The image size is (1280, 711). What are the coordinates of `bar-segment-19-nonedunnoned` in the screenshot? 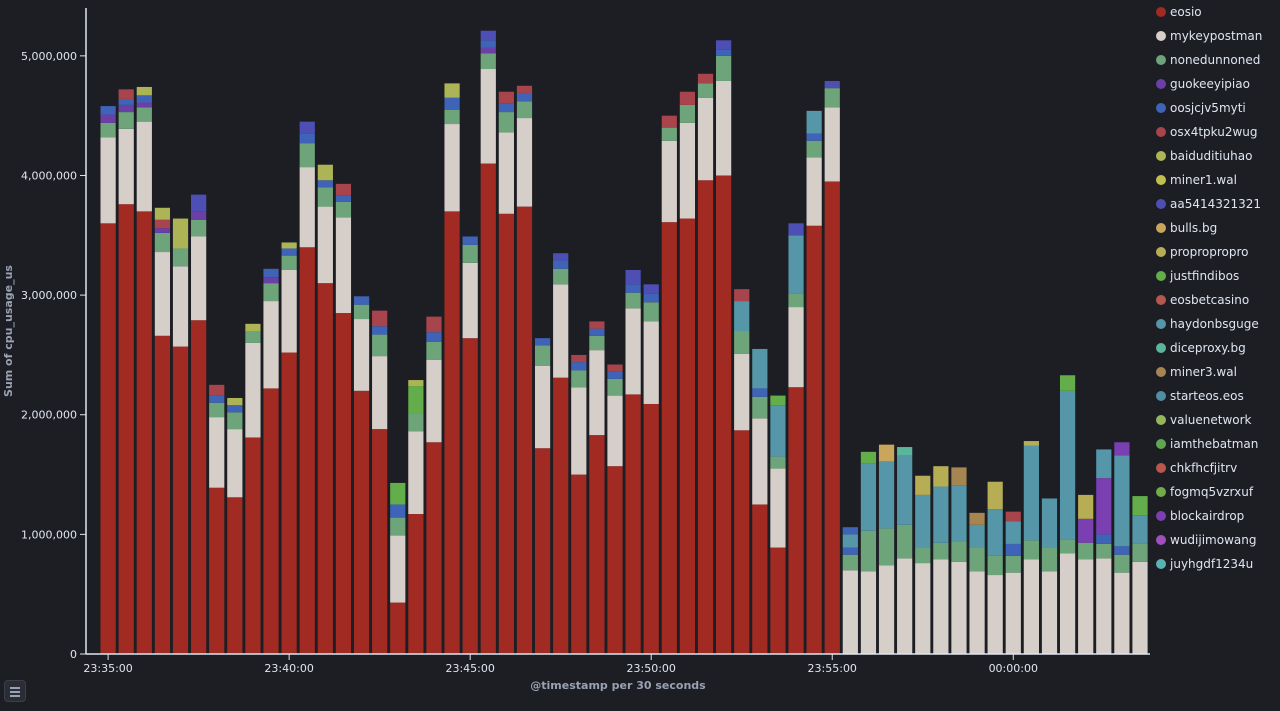 It's located at (452, 117).